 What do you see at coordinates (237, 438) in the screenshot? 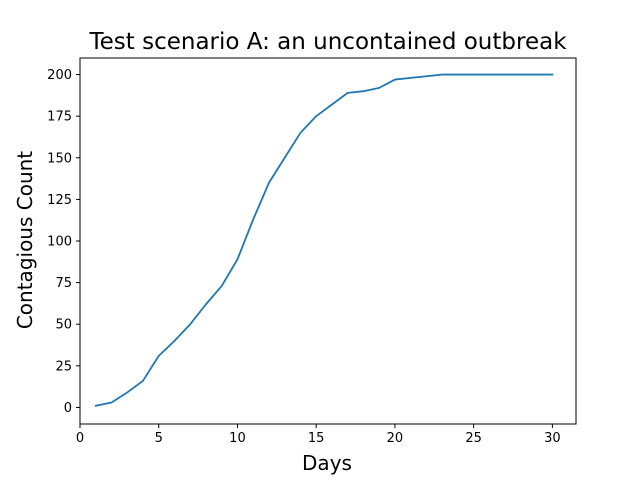
I see `x-tick-label: 10` at bounding box center [237, 438].